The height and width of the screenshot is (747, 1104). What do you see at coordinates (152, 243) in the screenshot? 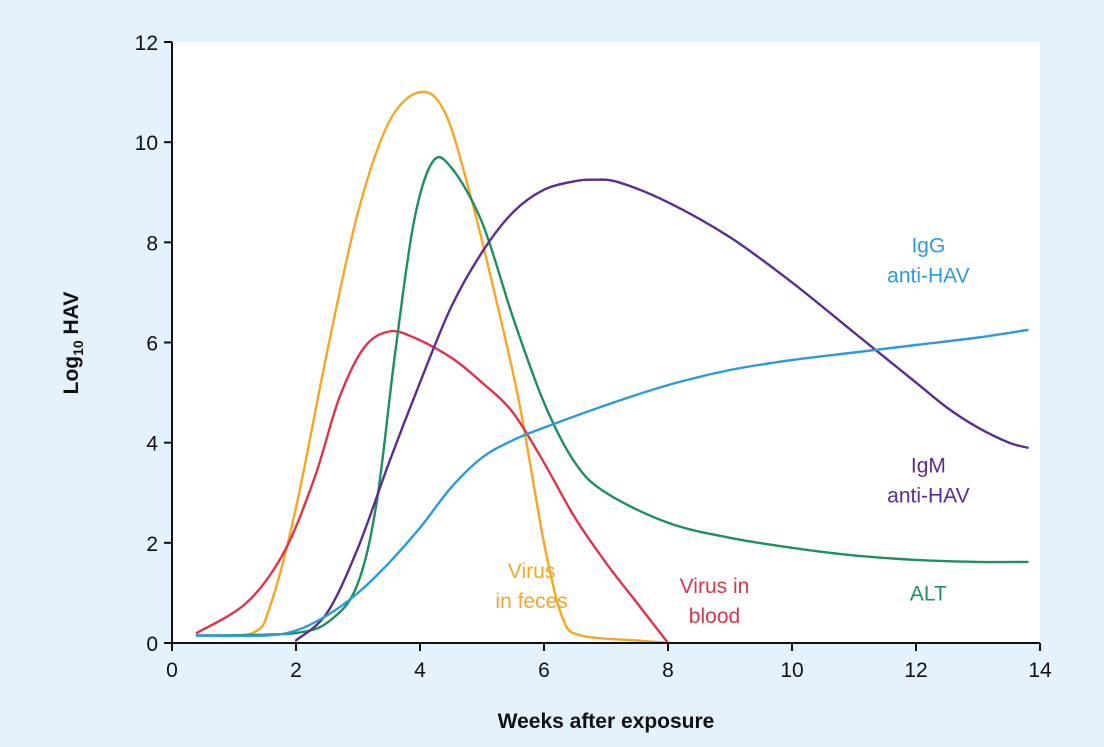
I see `y-tick-label: 8` at bounding box center [152, 243].